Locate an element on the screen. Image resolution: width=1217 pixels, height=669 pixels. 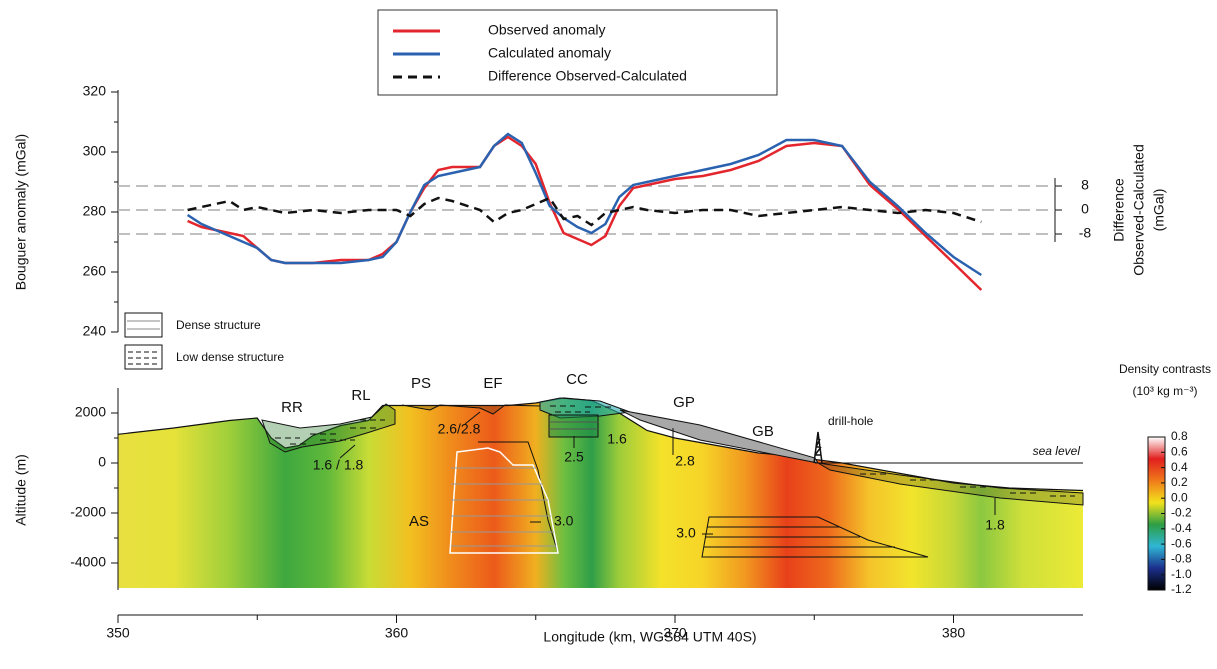
legend-label: Difference Observed-Calculated is located at coordinates (587, 76).